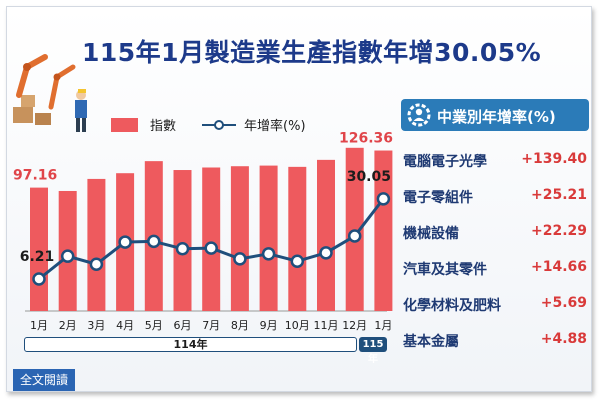 The image size is (600, 400). What do you see at coordinates (452, 306) in the screenshot?
I see `industry-name: 化學材料及肥料` at bounding box center [452, 306].